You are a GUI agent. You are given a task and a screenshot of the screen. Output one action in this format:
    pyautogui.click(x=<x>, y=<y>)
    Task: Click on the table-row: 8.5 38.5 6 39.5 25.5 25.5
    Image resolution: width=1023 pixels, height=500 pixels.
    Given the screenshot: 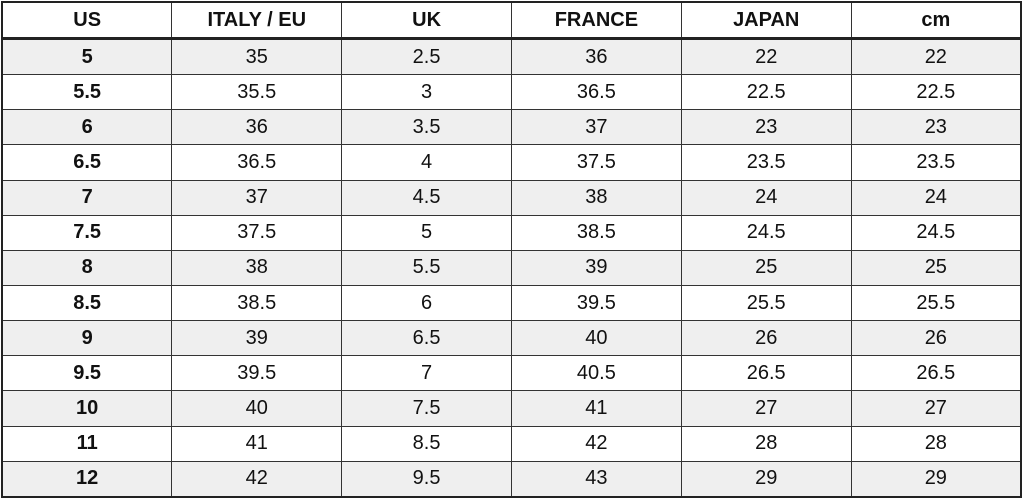 What is the action you would take?
    pyautogui.click(x=511, y=303)
    